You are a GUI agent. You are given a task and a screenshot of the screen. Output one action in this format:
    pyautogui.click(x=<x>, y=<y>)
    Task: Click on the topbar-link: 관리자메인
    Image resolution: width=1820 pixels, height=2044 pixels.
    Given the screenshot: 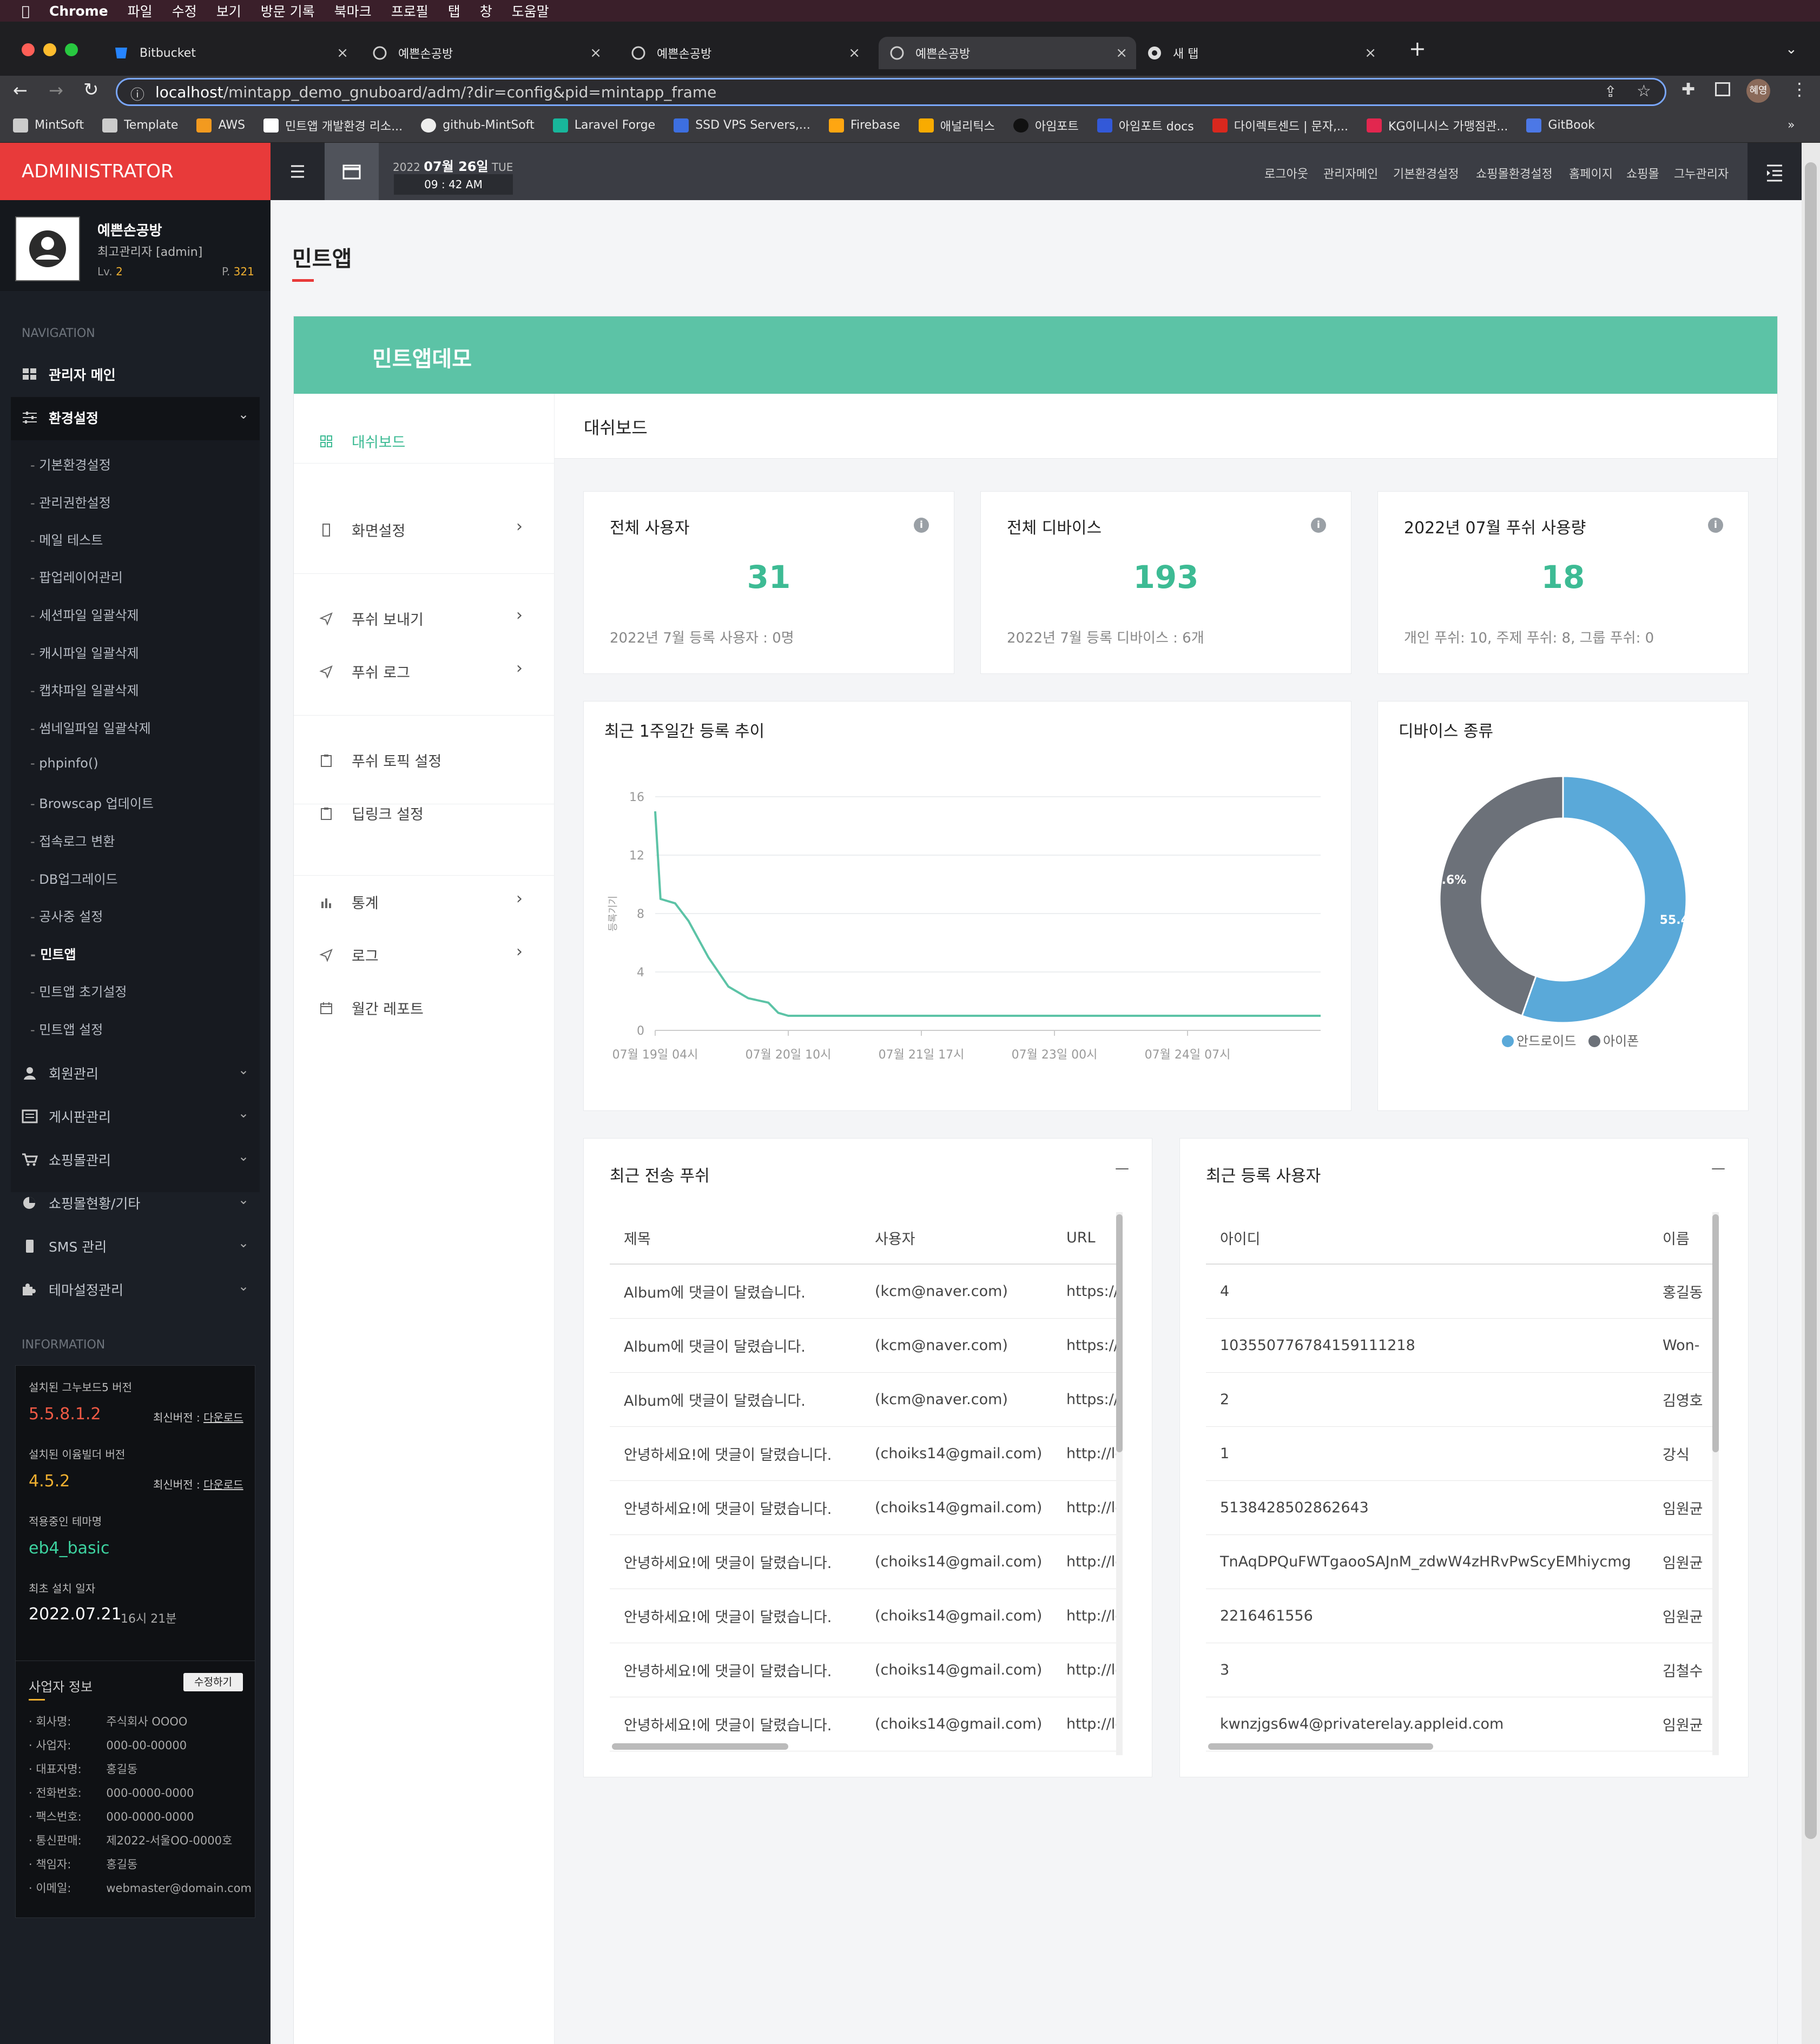 What is the action you would take?
    pyautogui.click(x=1351, y=174)
    